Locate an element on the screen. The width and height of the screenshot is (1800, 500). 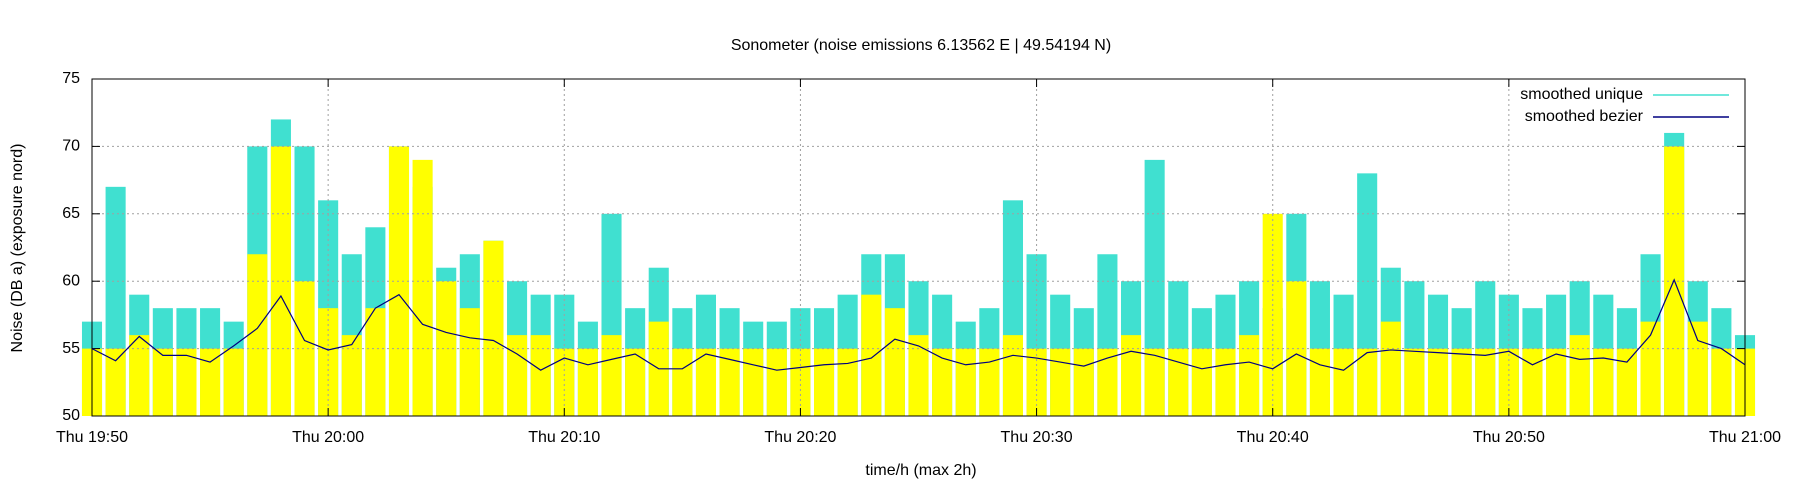
y-tick-label: 65 is located at coordinates (71, 213).